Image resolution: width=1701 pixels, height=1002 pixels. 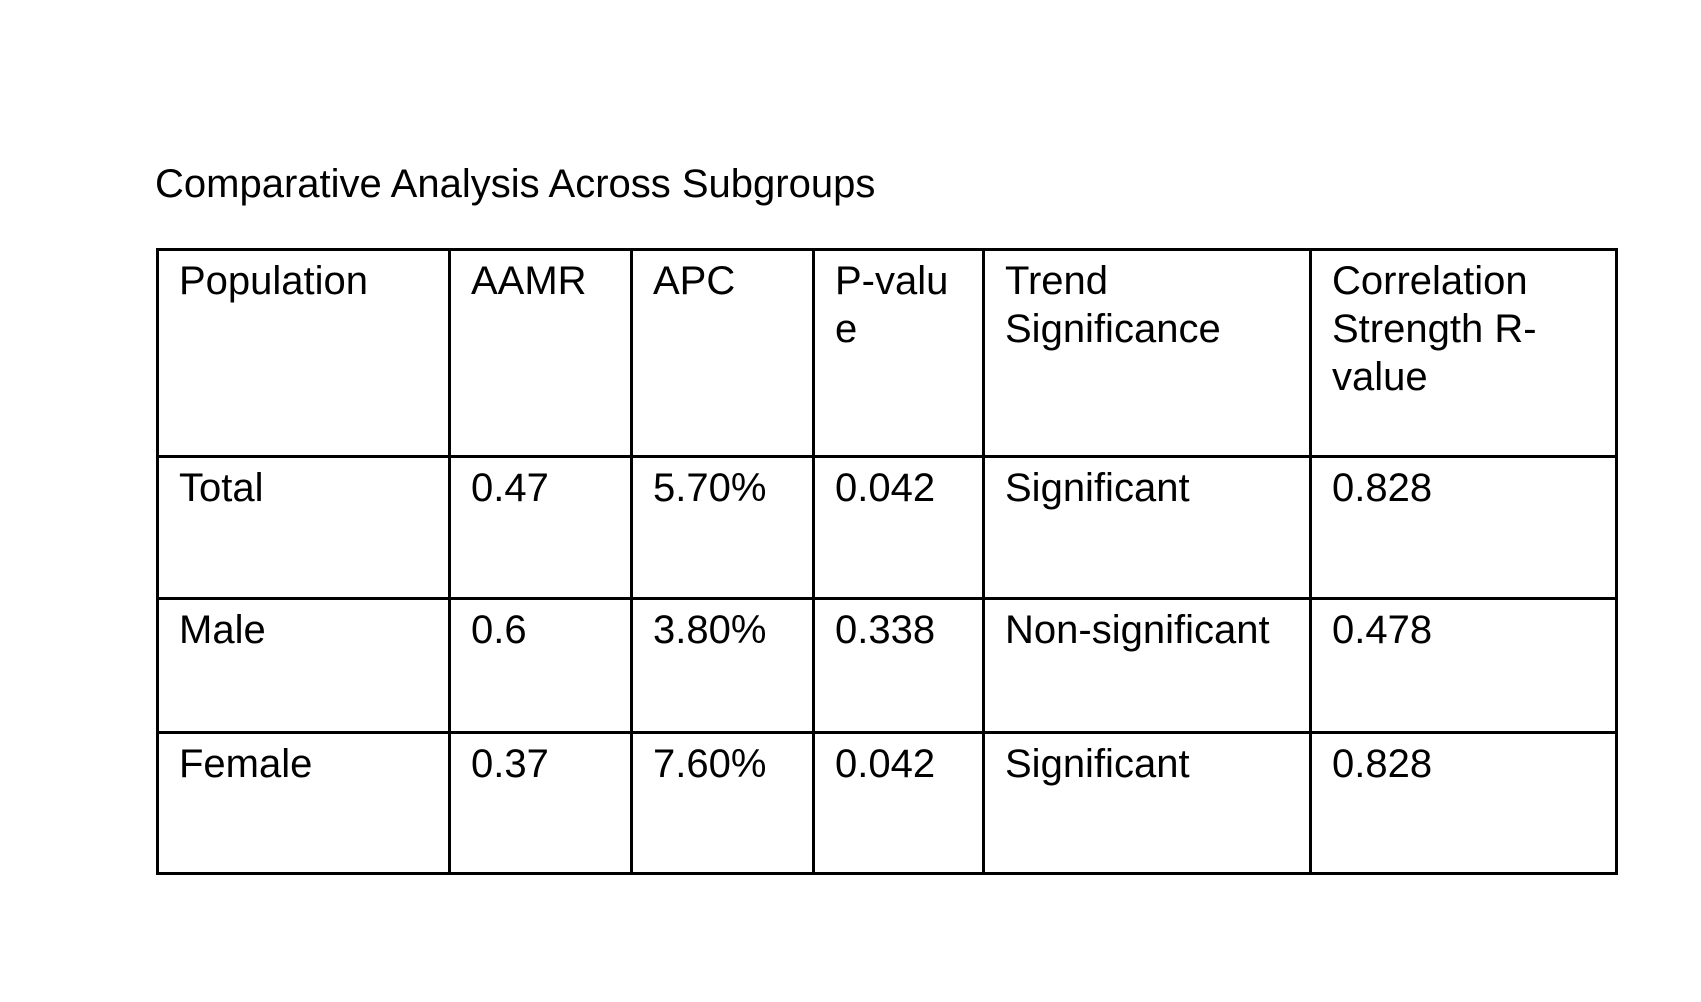 What do you see at coordinates (515, 184) in the screenshot?
I see `table-title: Comparative Analysis Across Subgroups` at bounding box center [515, 184].